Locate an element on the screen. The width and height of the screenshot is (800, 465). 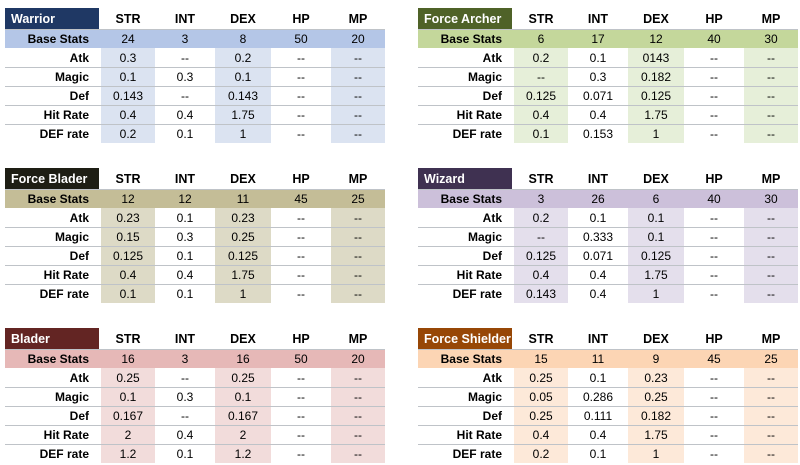
base-stats-row: Base Stats 24 3 8 50 20 is located at coordinates (195, 38).